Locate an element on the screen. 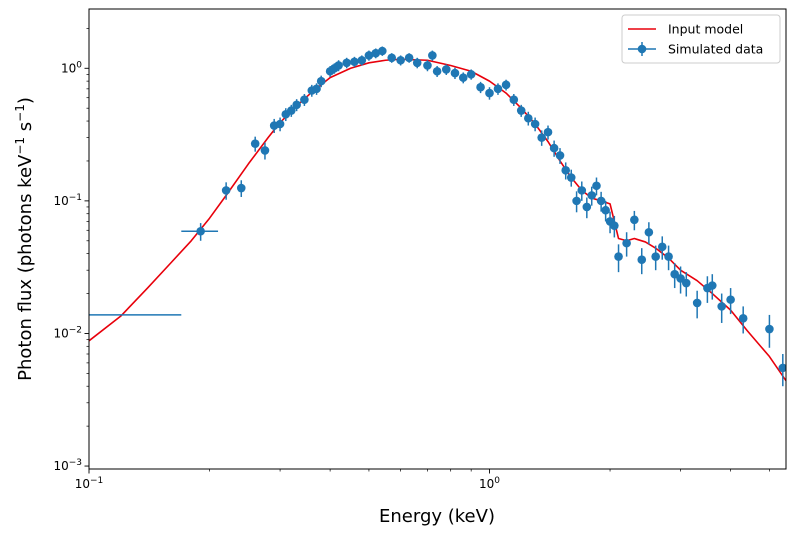 This screenshot has width=795, height=535. y-axis-title-sup2: −1 is located at coordinates (20, 113).